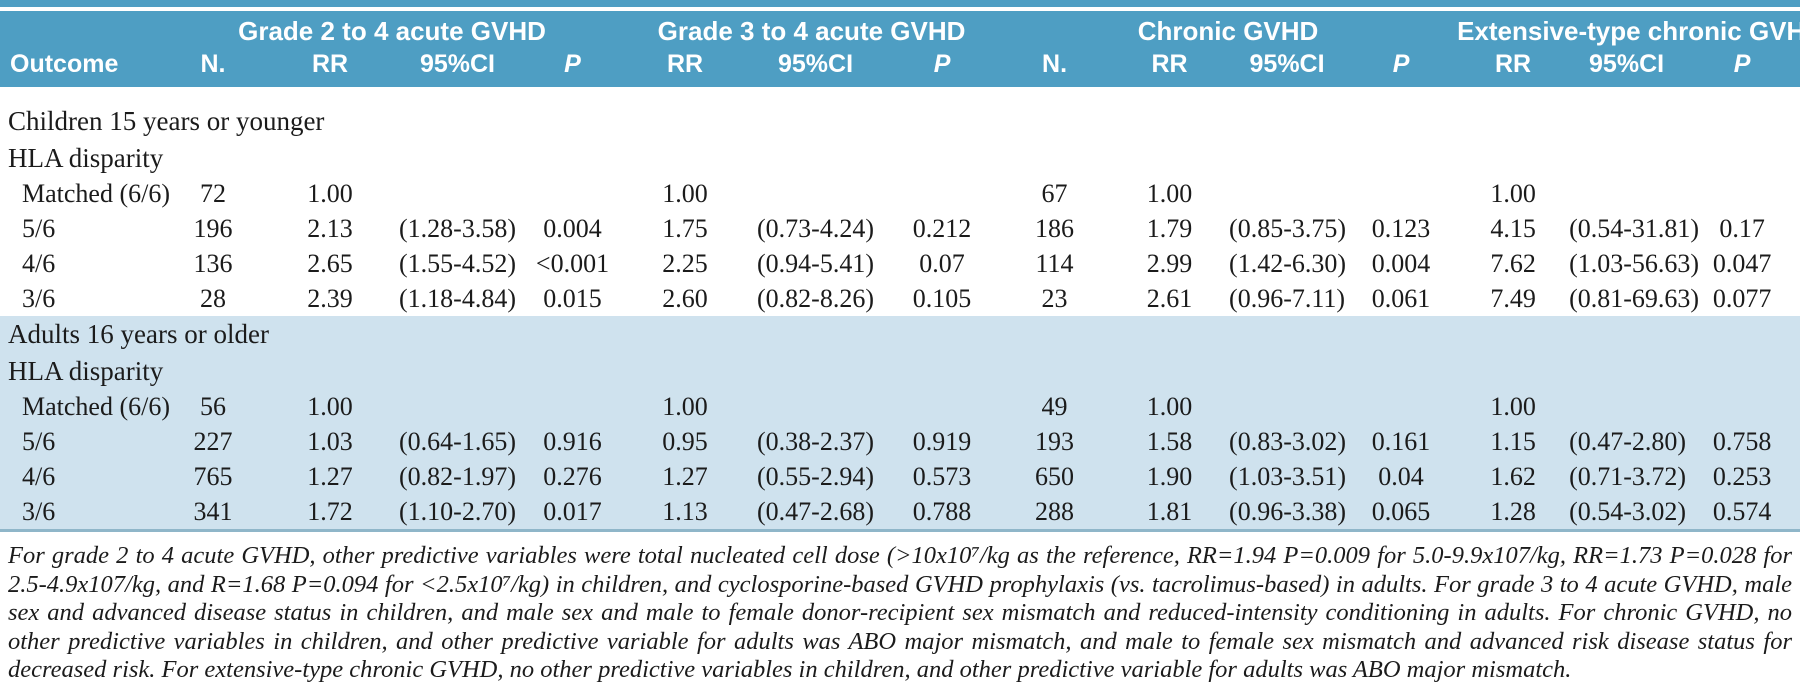 The image size is (1800, 685). Describe the element at coordinates (815, 441) in the screenshot. I see `cell: (0.38-2.37)` at that location.